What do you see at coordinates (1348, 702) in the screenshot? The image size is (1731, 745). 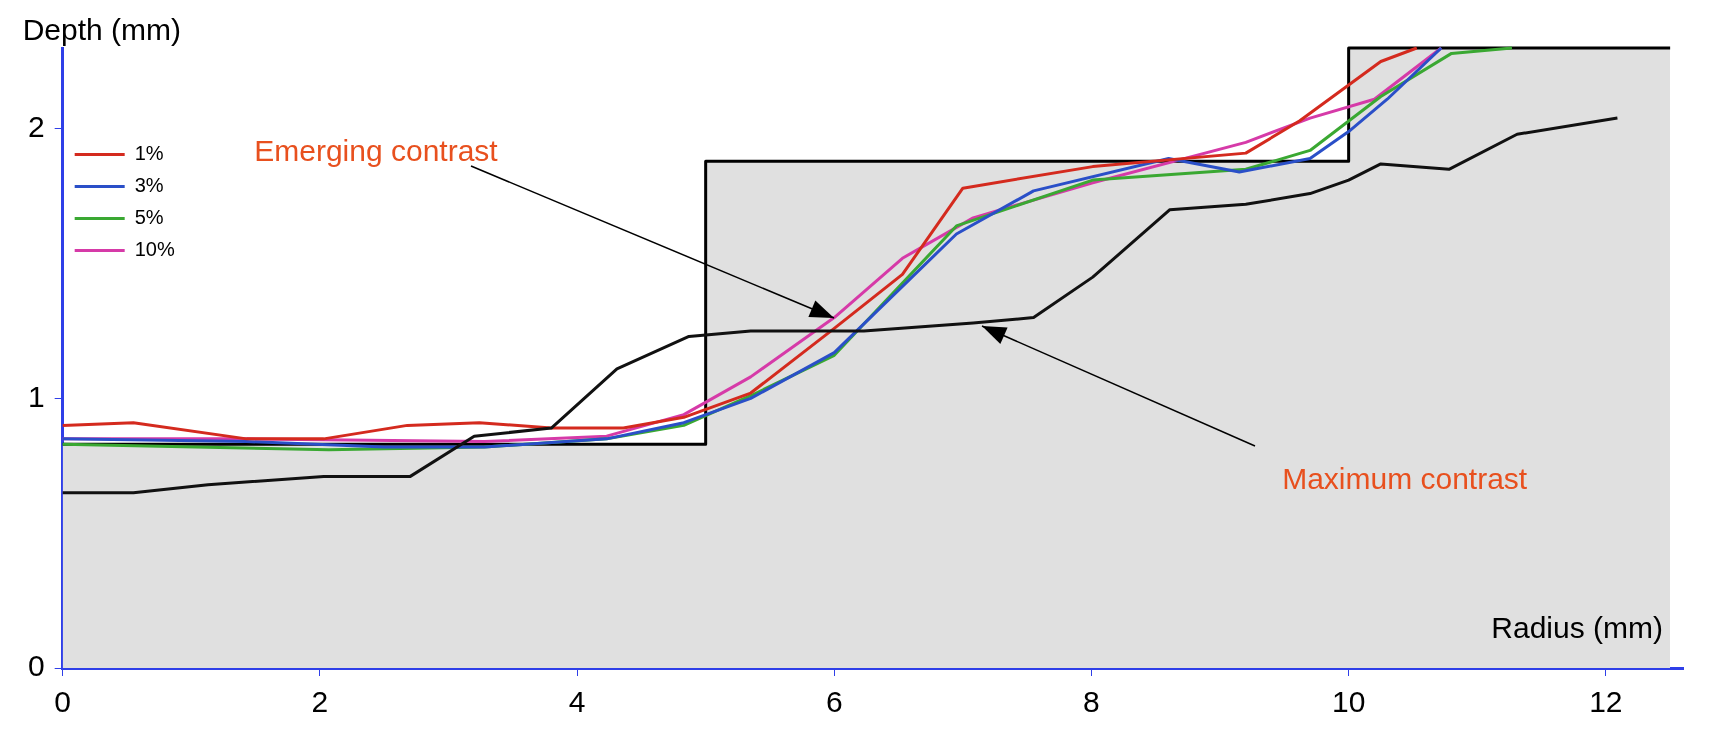 I see `x-tick-label: 10` at bounding box center [1348, 702].